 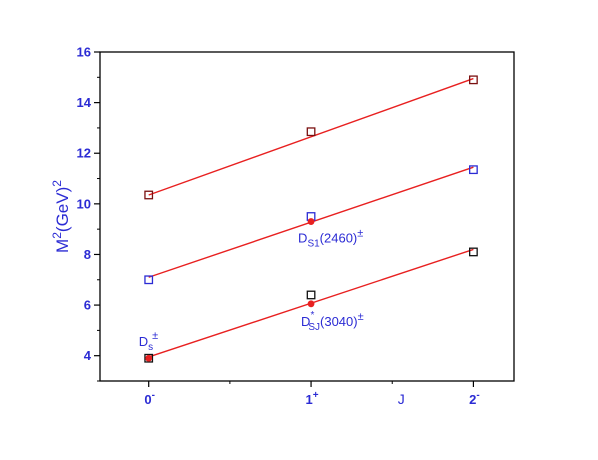 What do you see at coordinates (251, 291) in the screenshot?
I see `annotations: Ds±DS1(2460)±D* SJ(3040)±` at bounding box center [251, 291].